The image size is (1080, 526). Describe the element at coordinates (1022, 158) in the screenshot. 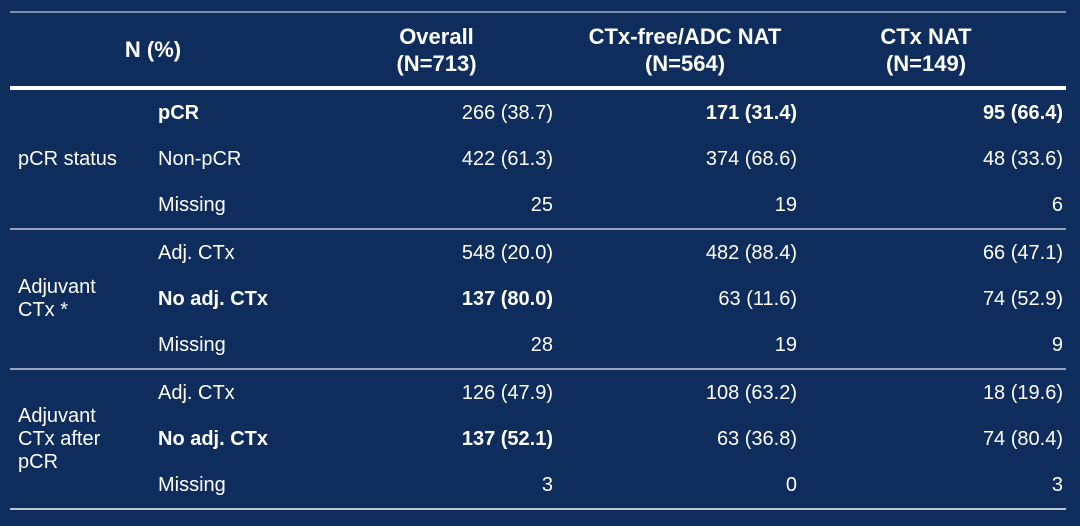

I see `cell-nonpcr-ctxnat: 48 (33.6)` at that location.